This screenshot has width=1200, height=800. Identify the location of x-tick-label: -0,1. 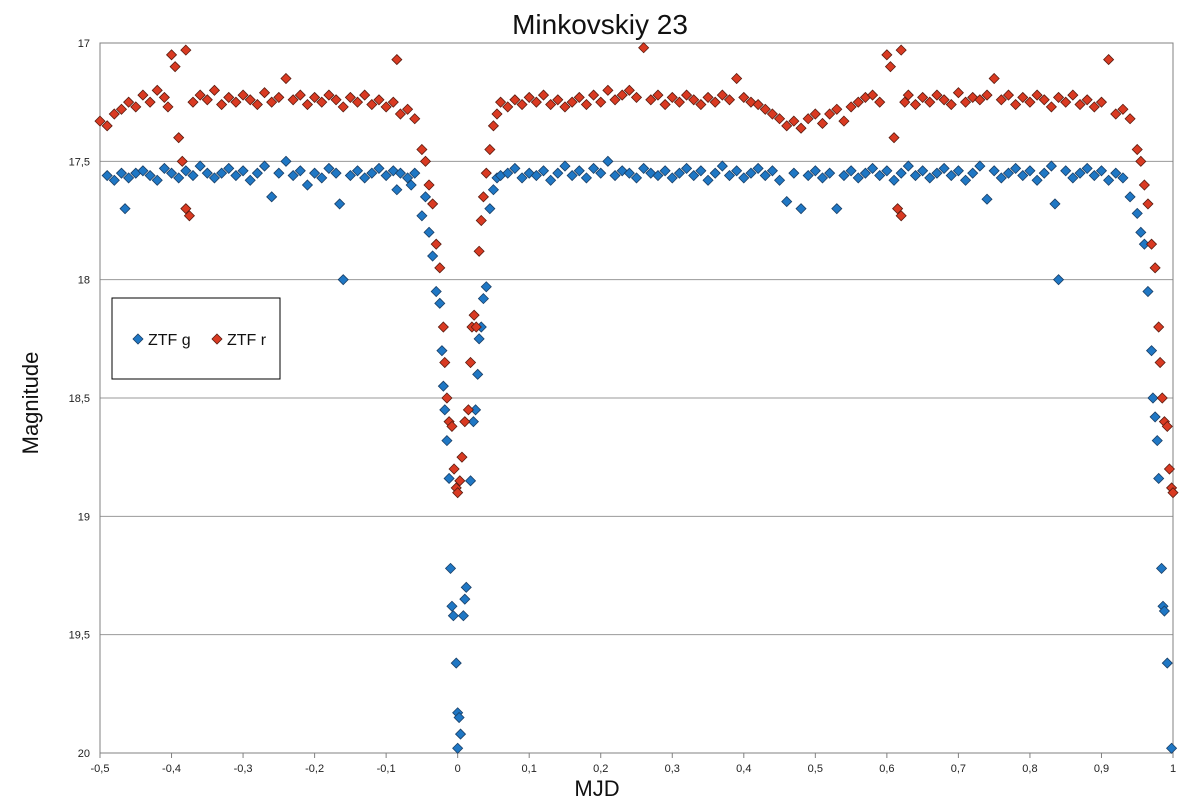
(386, 769).